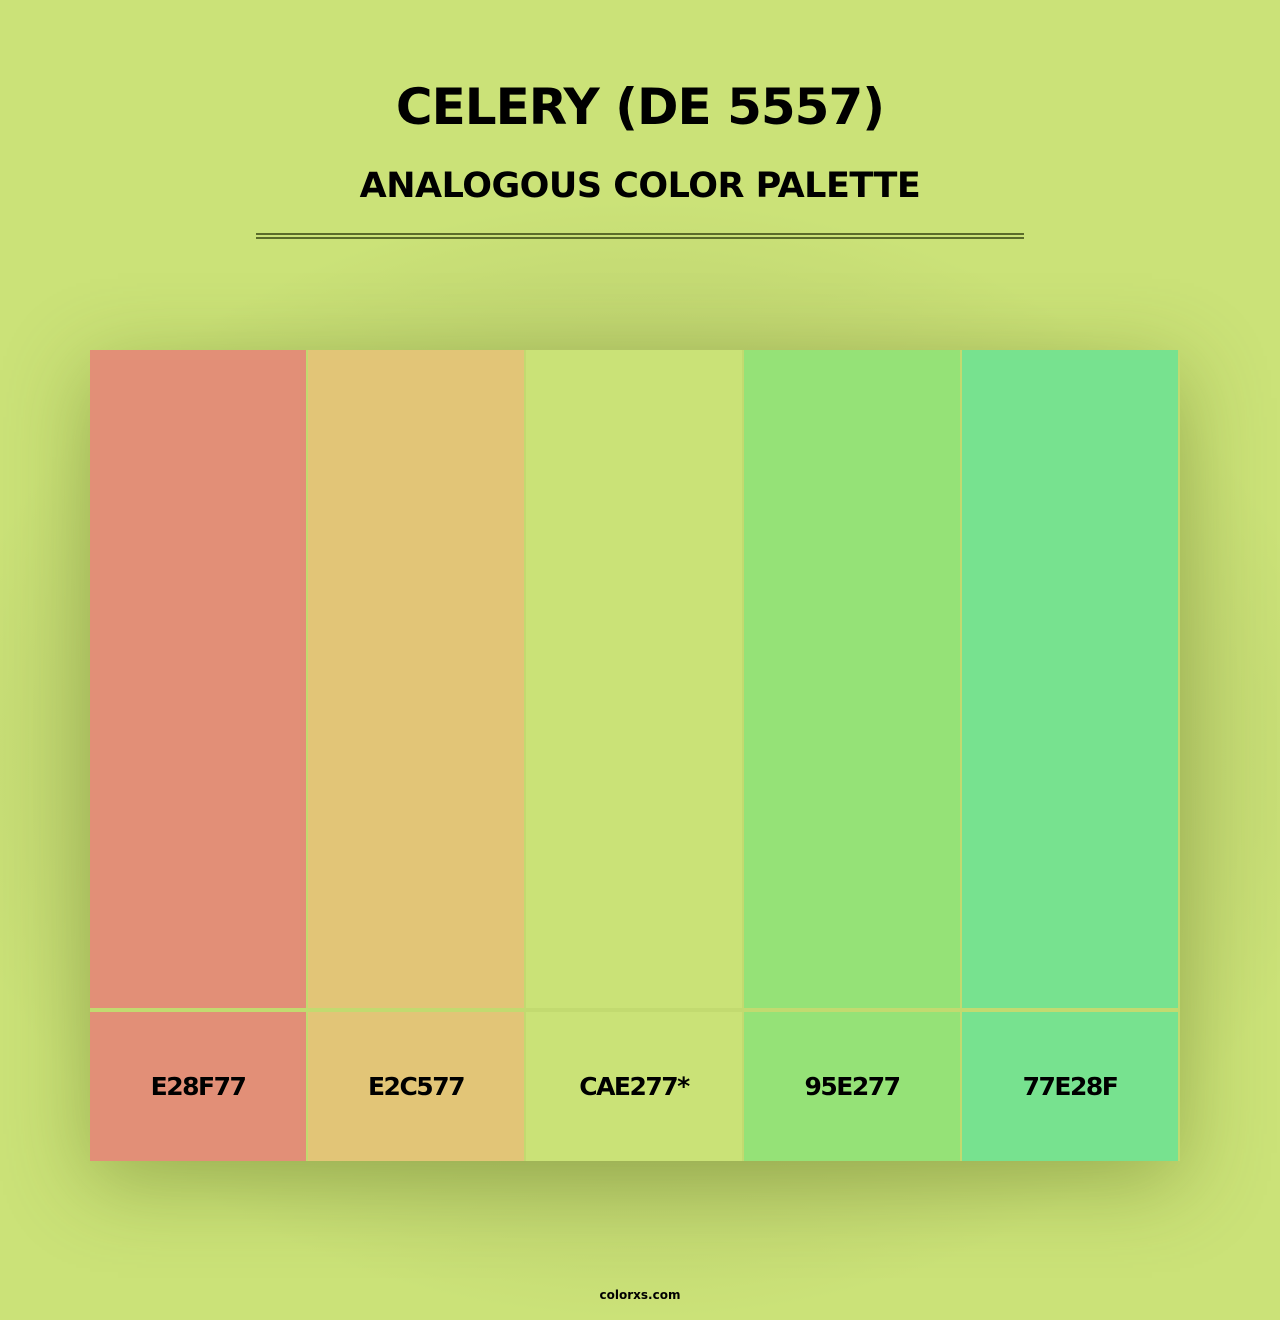 Image resolution: width=1280 pixels, height=1320 pixels. I want to click on swatch: 95E277, so click(852, 755).